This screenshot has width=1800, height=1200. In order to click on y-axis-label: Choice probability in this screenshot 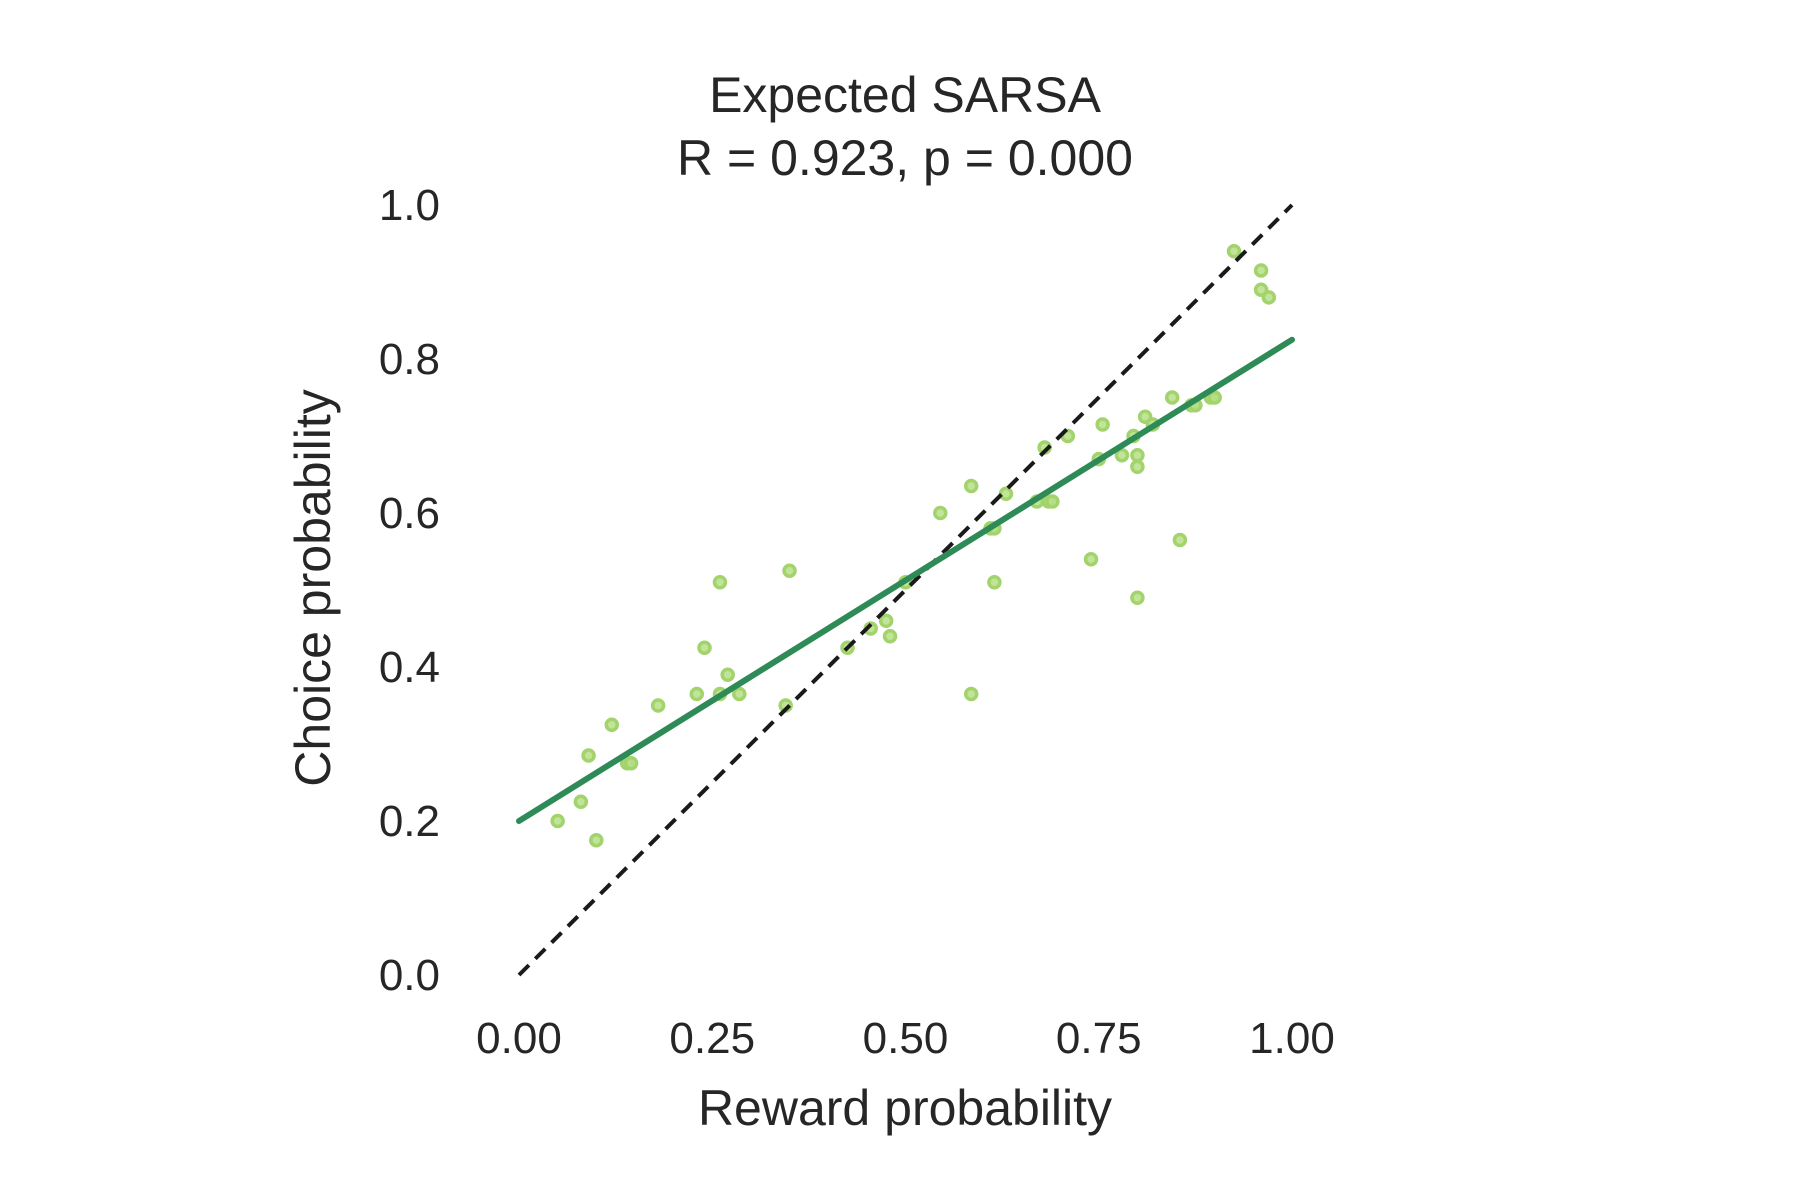, I will do `click(313, 587)`.